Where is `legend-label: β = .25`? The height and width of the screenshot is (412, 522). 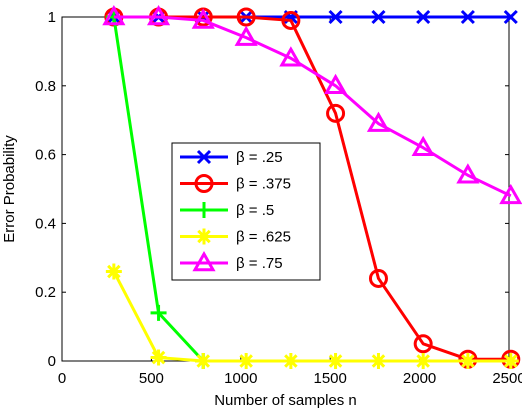 legend-label: β = .25 is located at coordinates (259, 157).